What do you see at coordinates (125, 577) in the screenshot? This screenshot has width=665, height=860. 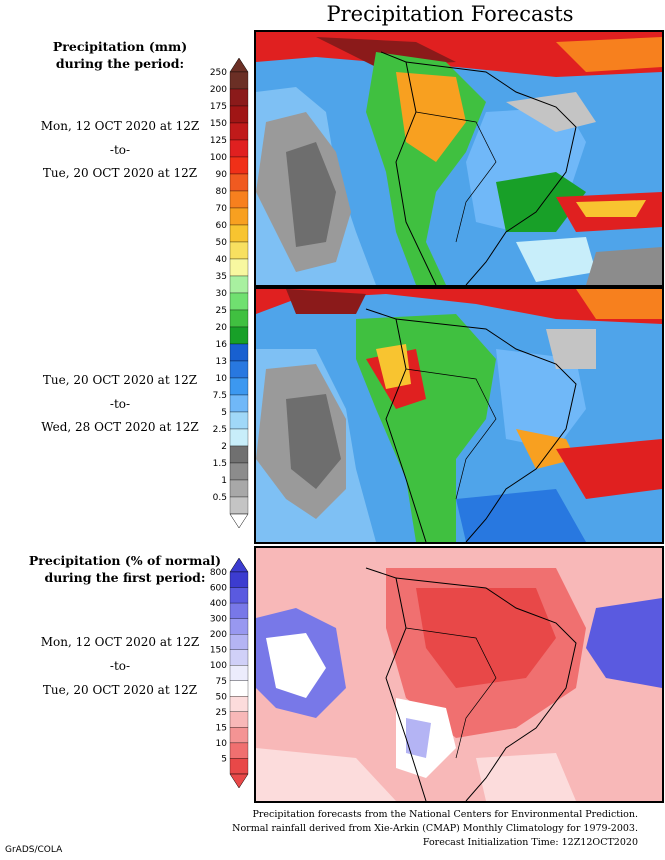 I see `panel3-heading-line2: during the first period:` at bounding box center [125, 577].